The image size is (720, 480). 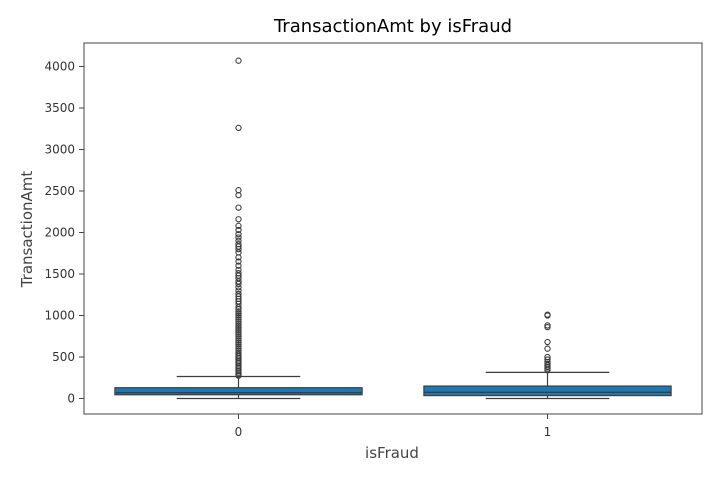 What do you see at coordinates (59, 233) in the screenshot?
I see `y-tick-label: 2000` at bounding box center [59, 233].